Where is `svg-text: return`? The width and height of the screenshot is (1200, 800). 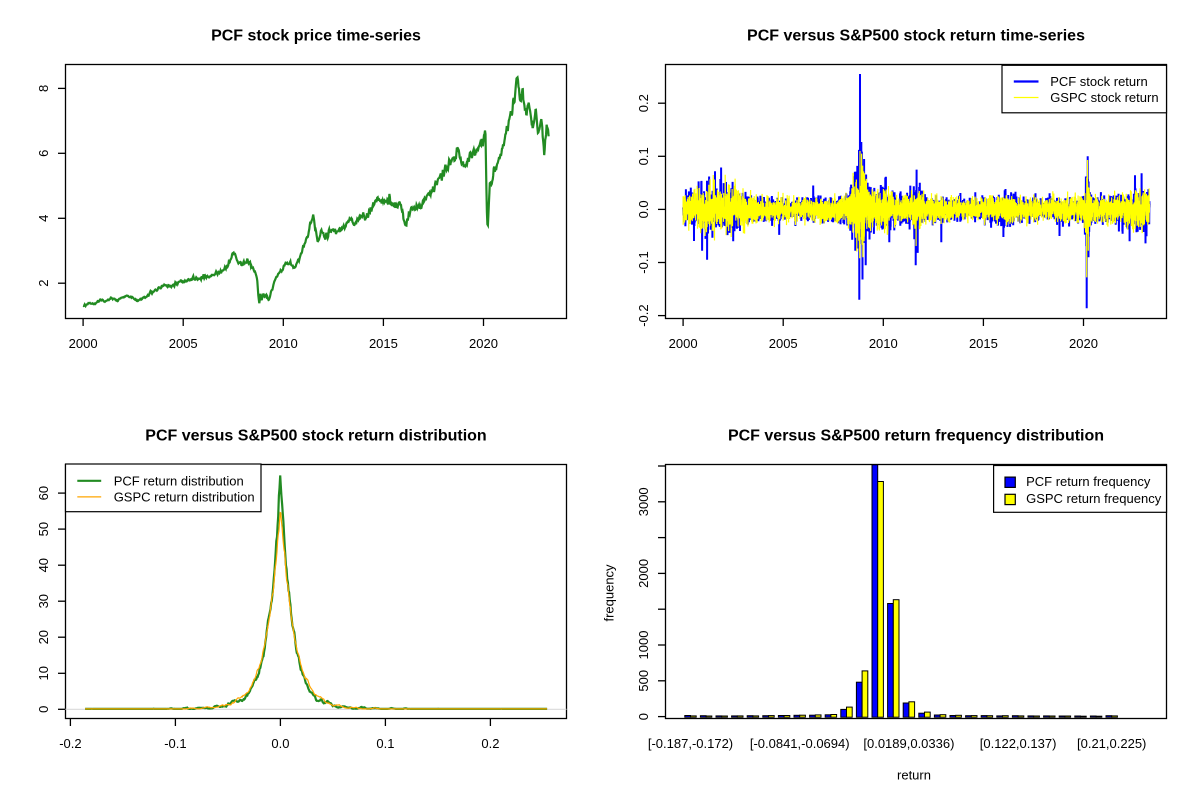 svg-text: return is located at coordinates (914, 775).